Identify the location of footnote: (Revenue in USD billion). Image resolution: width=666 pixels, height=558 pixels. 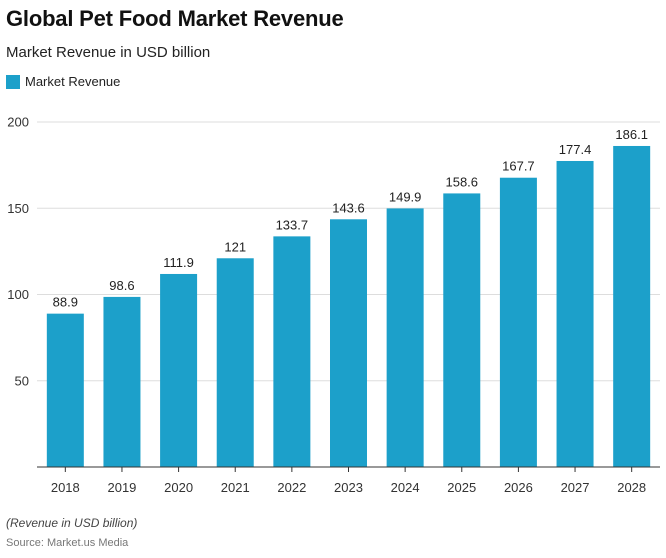
(72, 523).